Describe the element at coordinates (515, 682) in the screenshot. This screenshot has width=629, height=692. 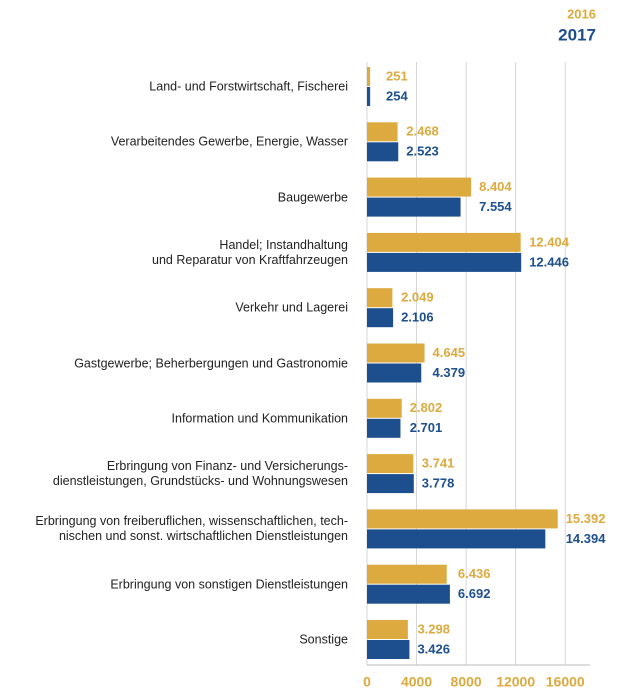
I see `x-tick-label: 12000` at that location.